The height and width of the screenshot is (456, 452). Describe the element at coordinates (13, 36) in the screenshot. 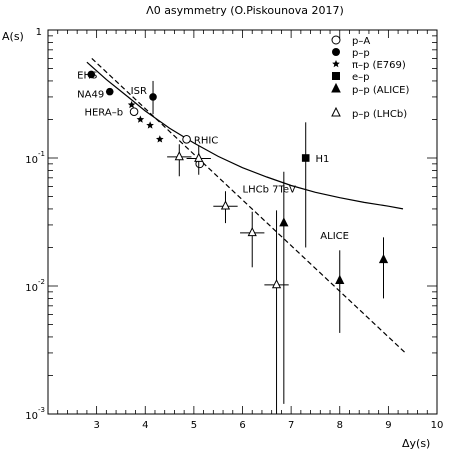

I see `y-axis-label: A(s)` at that location.